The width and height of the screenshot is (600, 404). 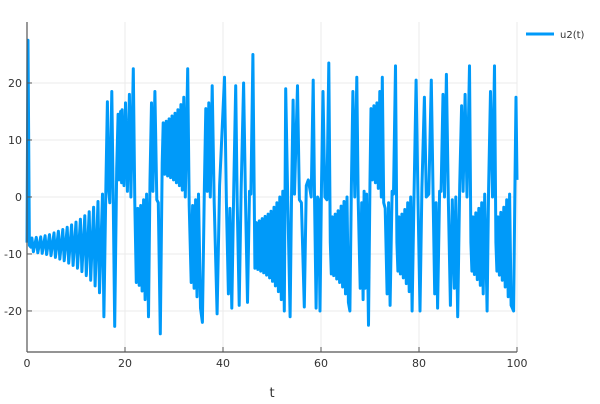 What do you see at coordinates (13, 311) in the screenshot?
I see `y-tick-label: -20` at bounding box center [13, 311].